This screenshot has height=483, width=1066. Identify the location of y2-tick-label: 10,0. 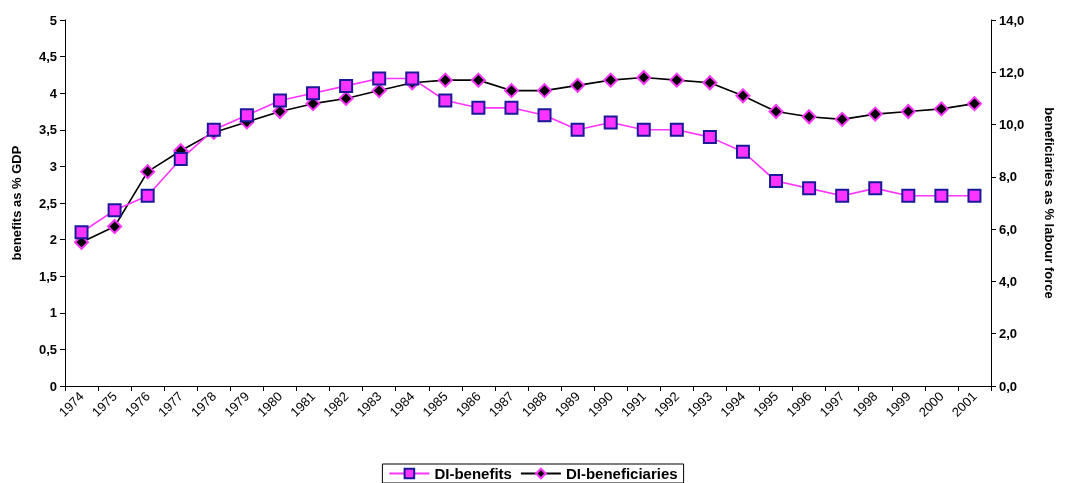
(1012, 125).